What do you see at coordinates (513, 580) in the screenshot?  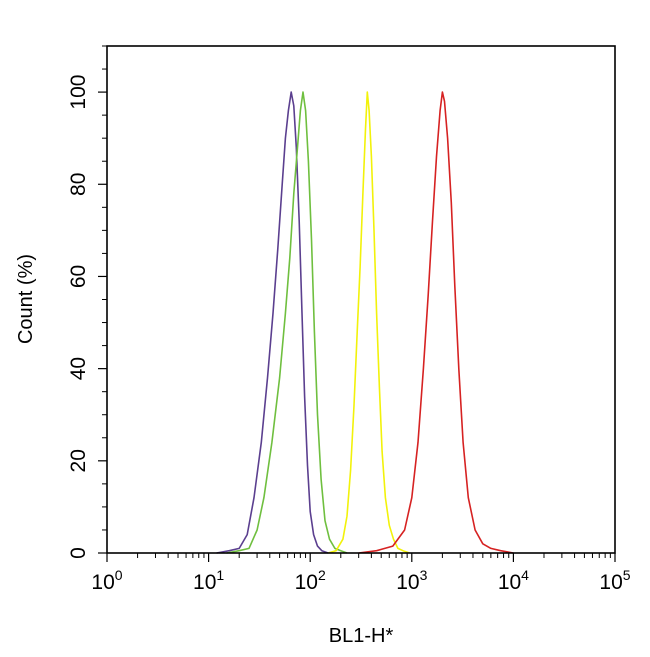 I see `x-tick-label: 10⁴` at bounding box center [513, 580].